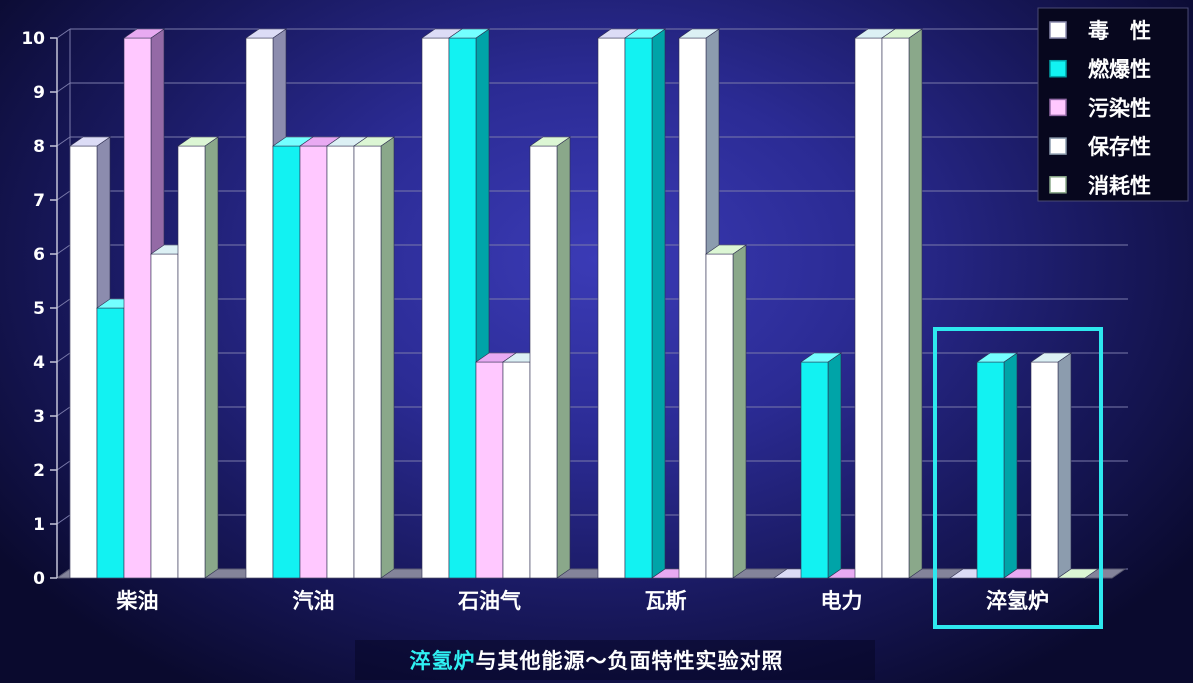 The width and height of the screenshot is (1193, 683). What do you see at coordinates (39, 471) in the screenshot?
I see `y-tick-label: 2` at bounding box center [39, 471].